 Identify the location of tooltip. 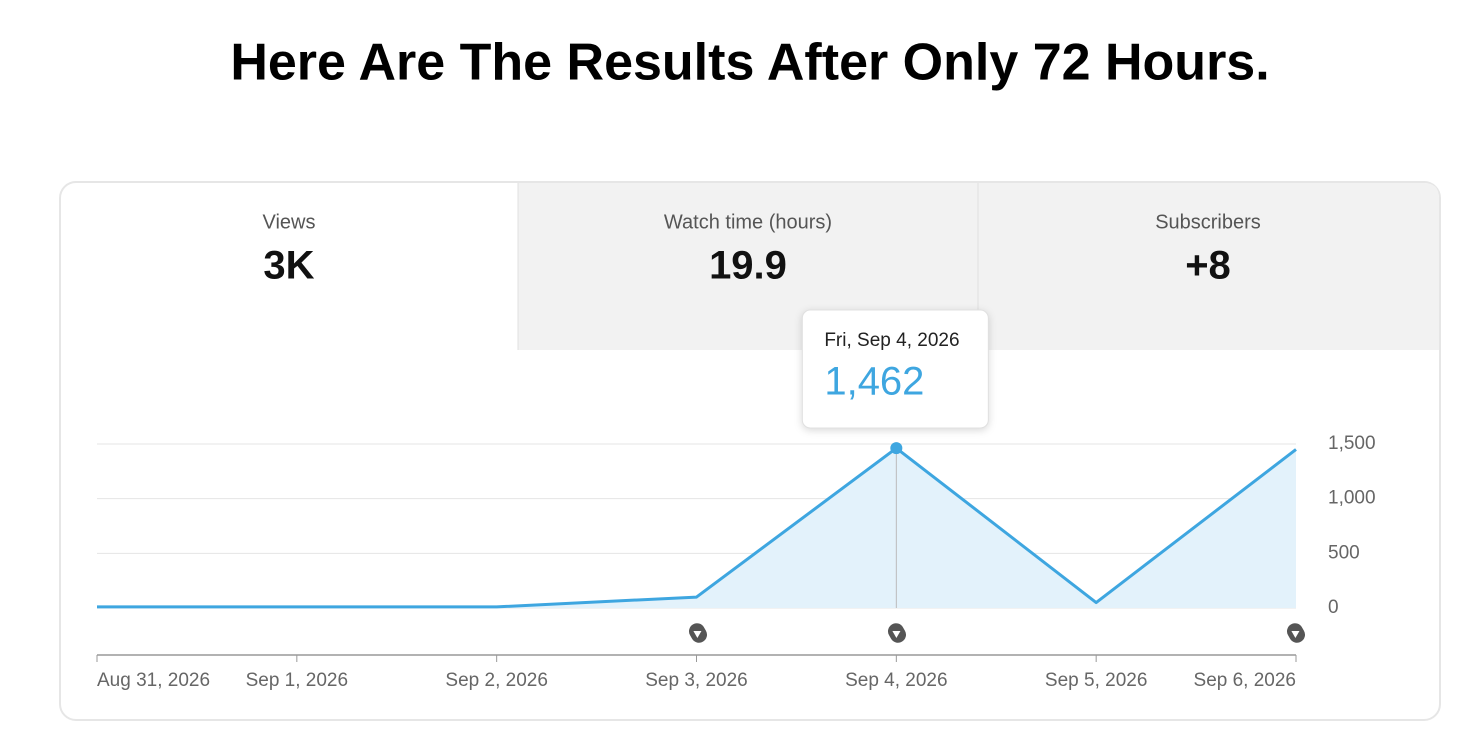
(895, 369).